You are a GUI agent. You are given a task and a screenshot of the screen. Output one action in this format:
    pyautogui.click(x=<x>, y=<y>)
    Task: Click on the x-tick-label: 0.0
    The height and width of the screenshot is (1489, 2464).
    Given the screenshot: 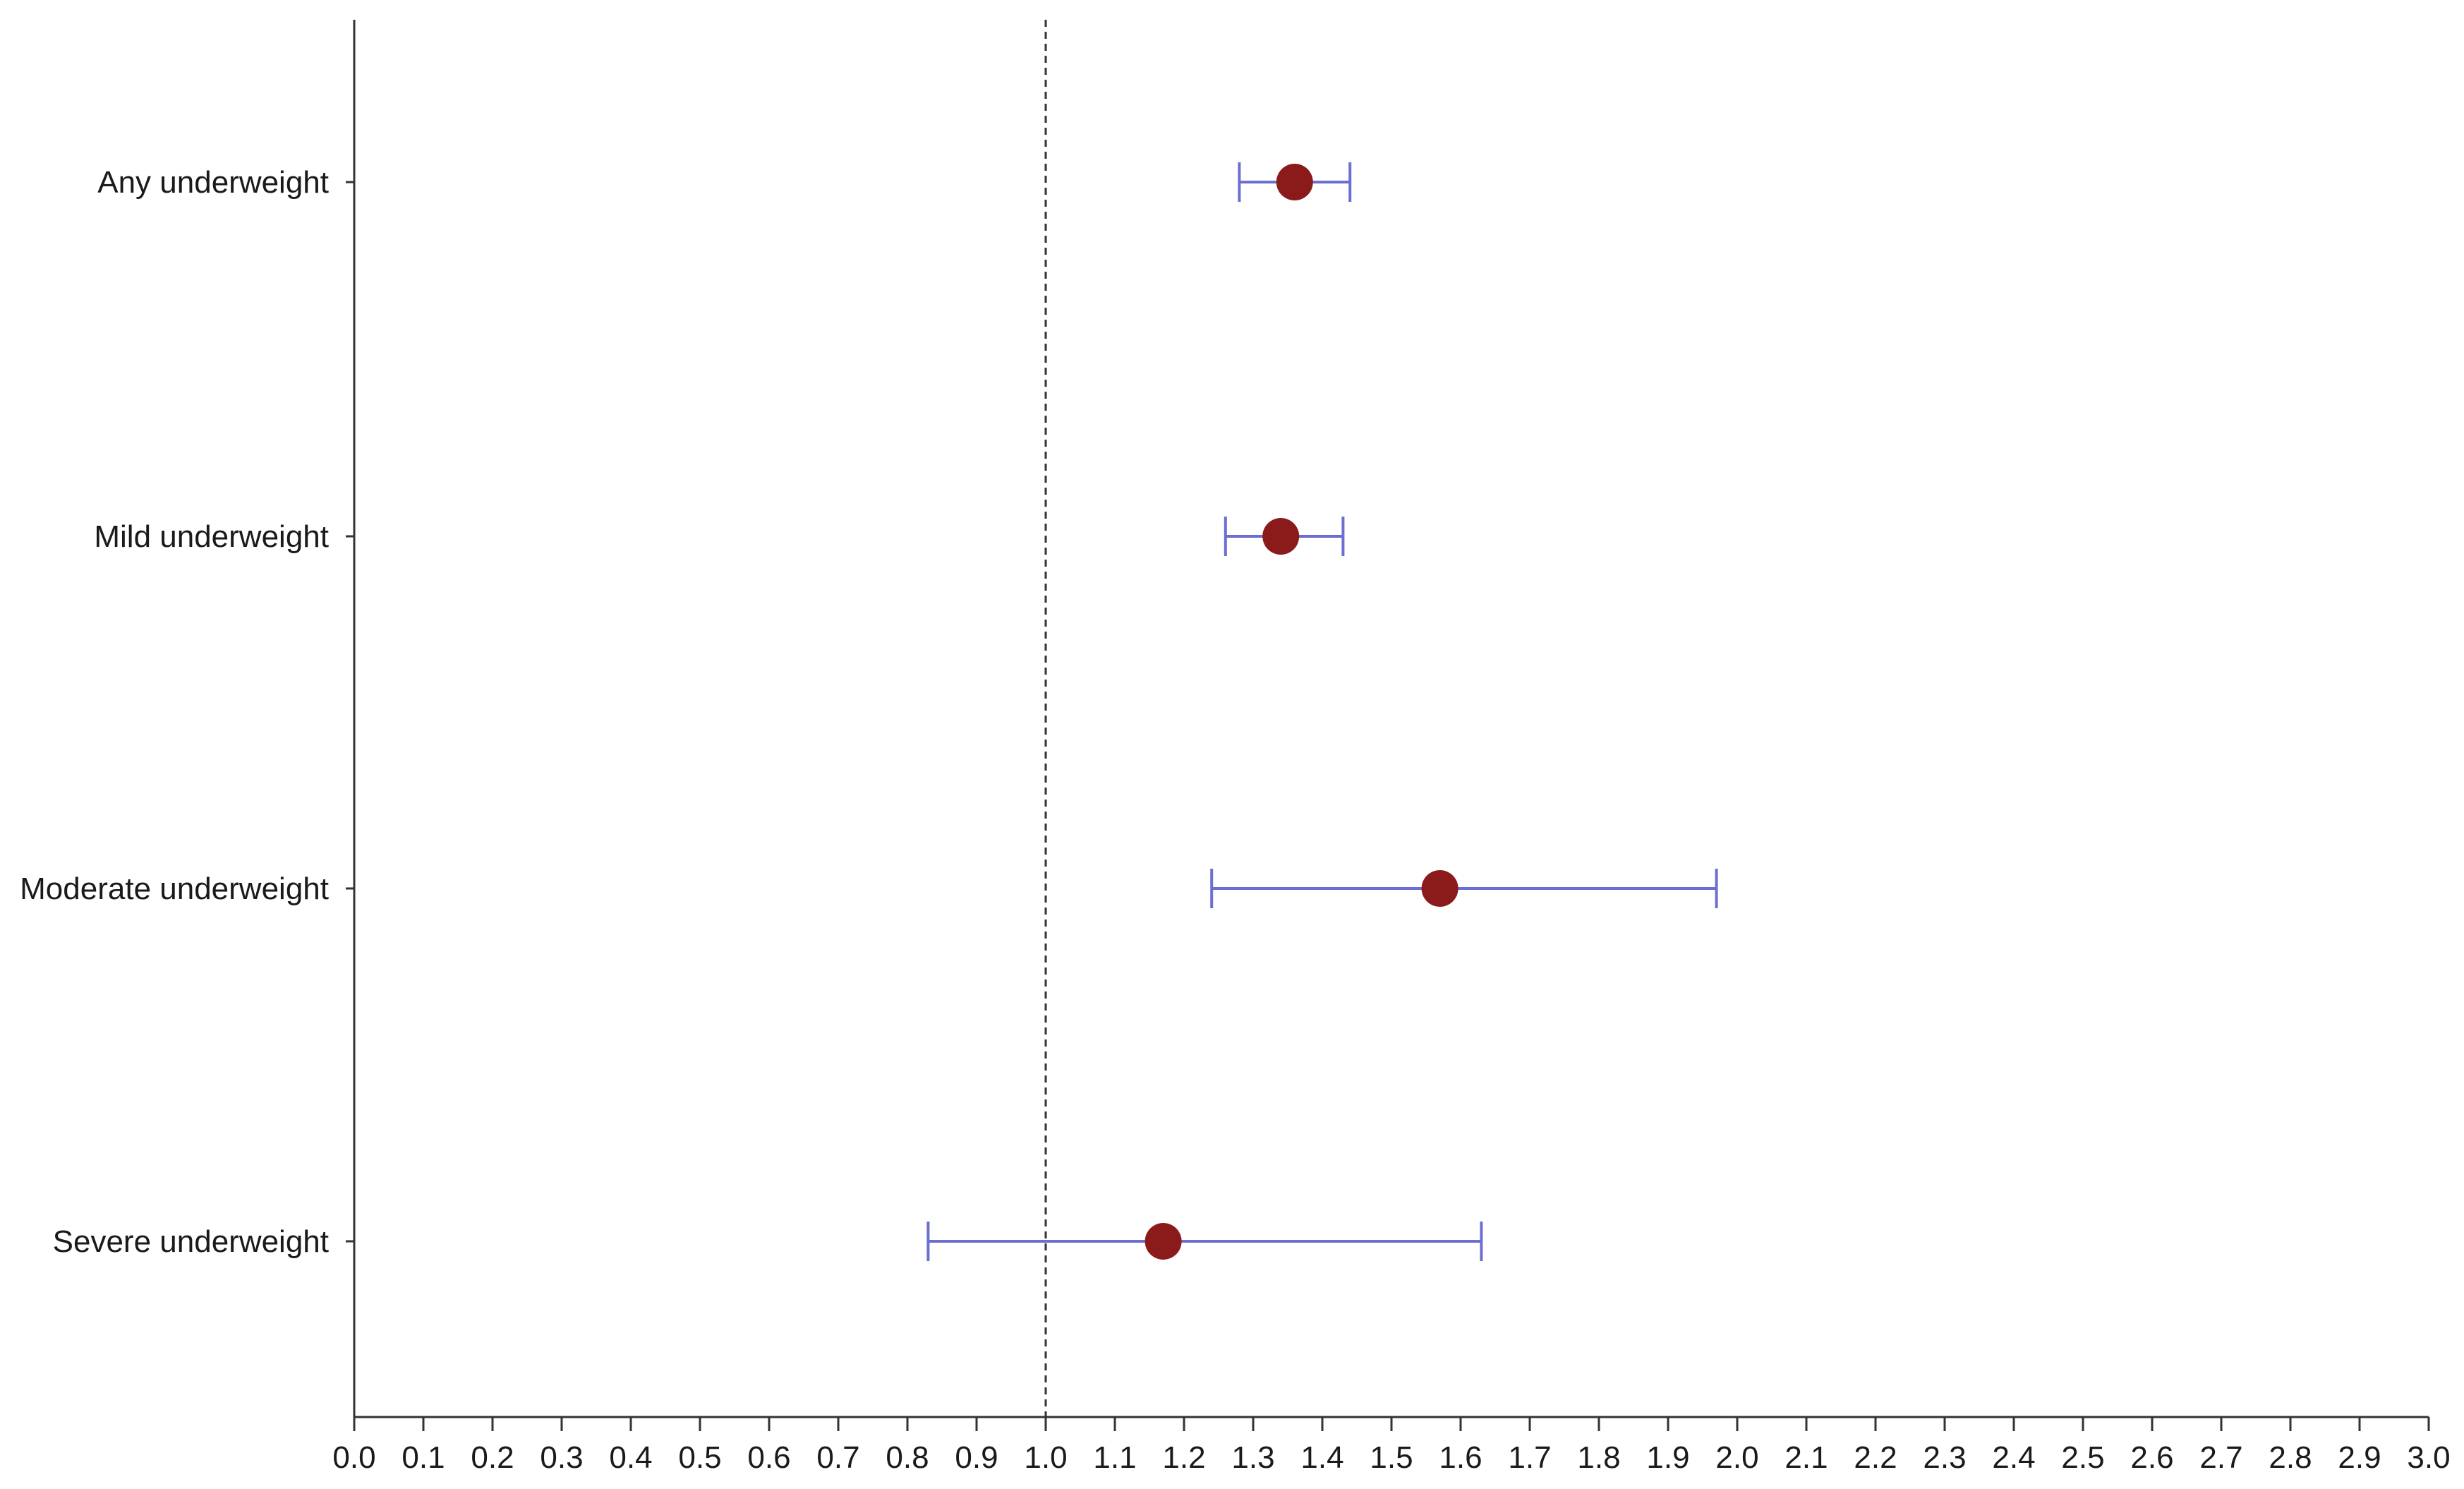 What is the action you would take?
    pyautogui.click(x=353, y=1457)
    